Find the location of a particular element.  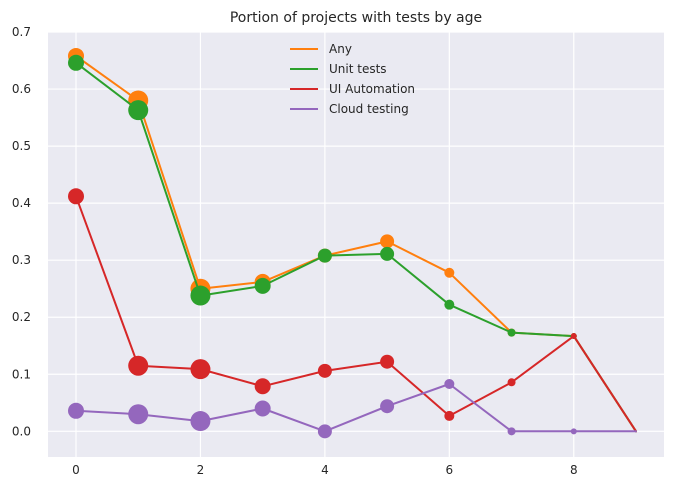

series-line is located at coordinates (355, 408).